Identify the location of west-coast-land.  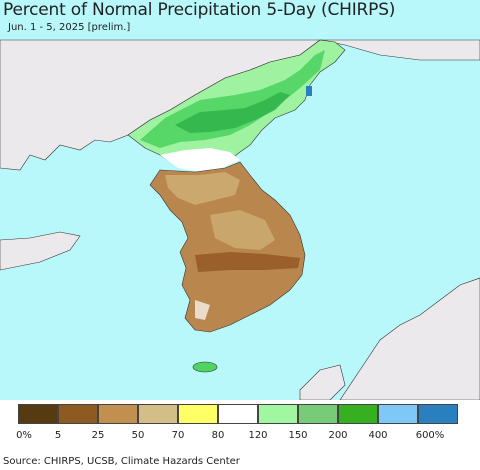
(40, 251).